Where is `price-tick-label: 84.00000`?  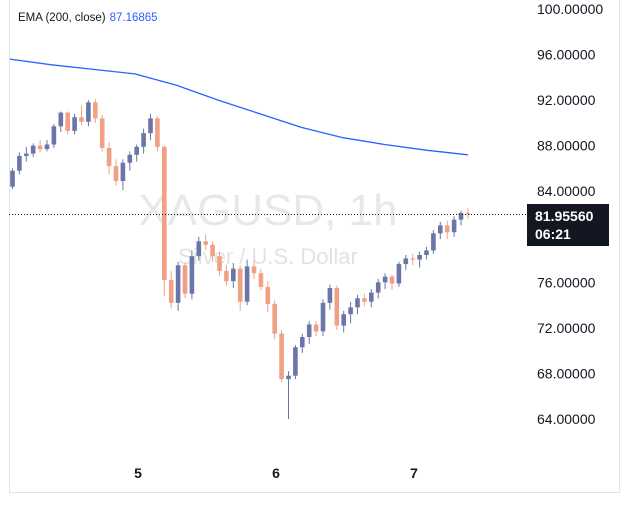
price-tick-label: 84.00000 is located at coordinates (566, 191).